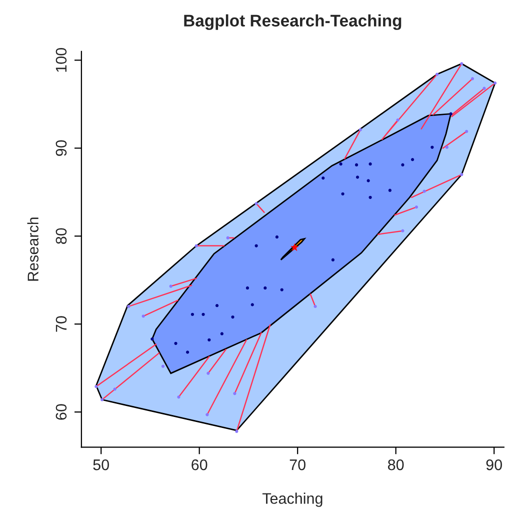 This screenshot has height=514, width=509. Describe the element at coordinates (292, 499) in the screenshot. I see `x-axis-title: Teaching` at that location.